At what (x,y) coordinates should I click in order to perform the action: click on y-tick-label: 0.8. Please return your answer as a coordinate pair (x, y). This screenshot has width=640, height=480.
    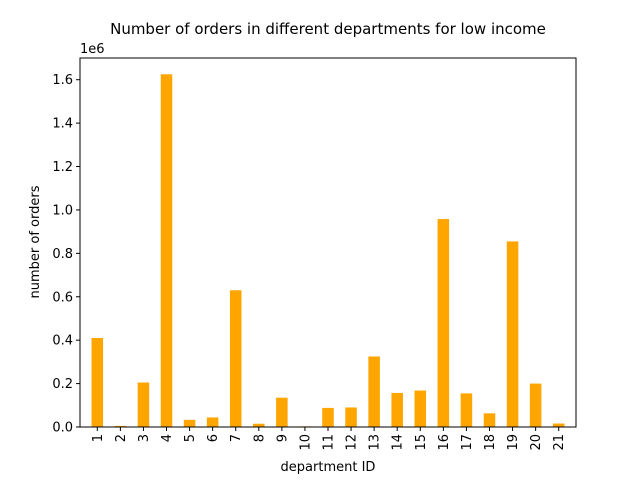
    Looking at the image, I should click on (62, 254).